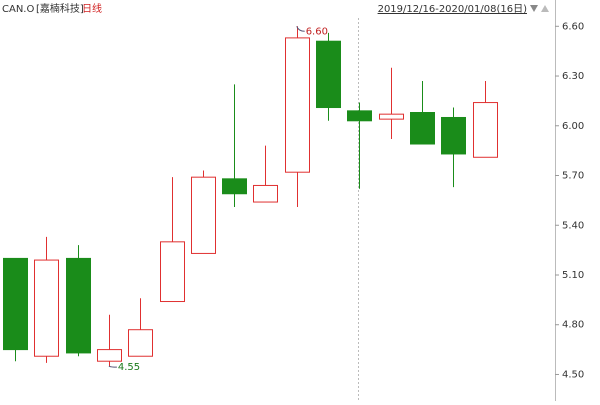  I want to click on stock-name: [嘉楠科技], so click(60, 8).